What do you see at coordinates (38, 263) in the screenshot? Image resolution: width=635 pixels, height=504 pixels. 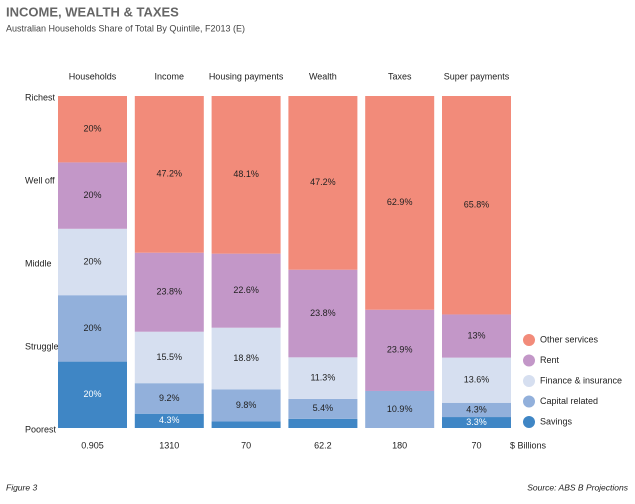 I see `quintile-label: Middle` at bounding box center [38, 263].